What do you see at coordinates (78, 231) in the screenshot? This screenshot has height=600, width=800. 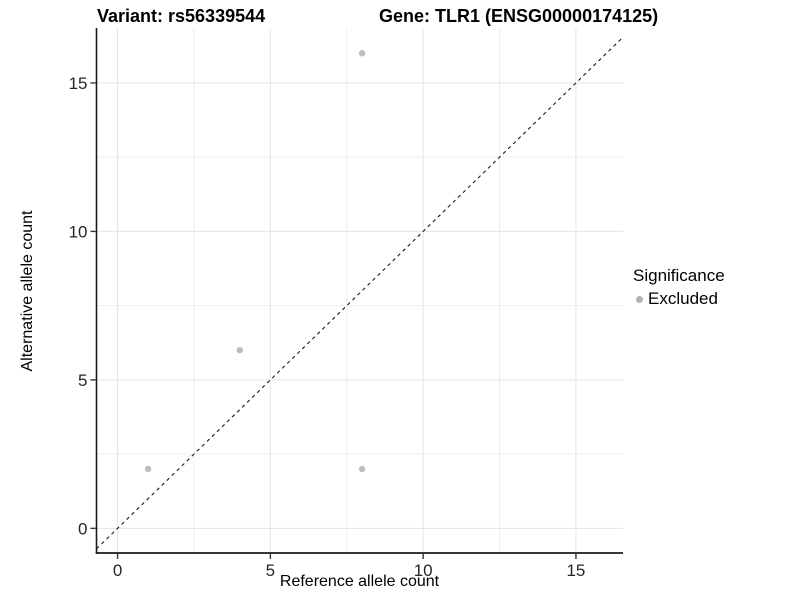 I see `y-tick-label: 10` at bounding box center [78, 231].